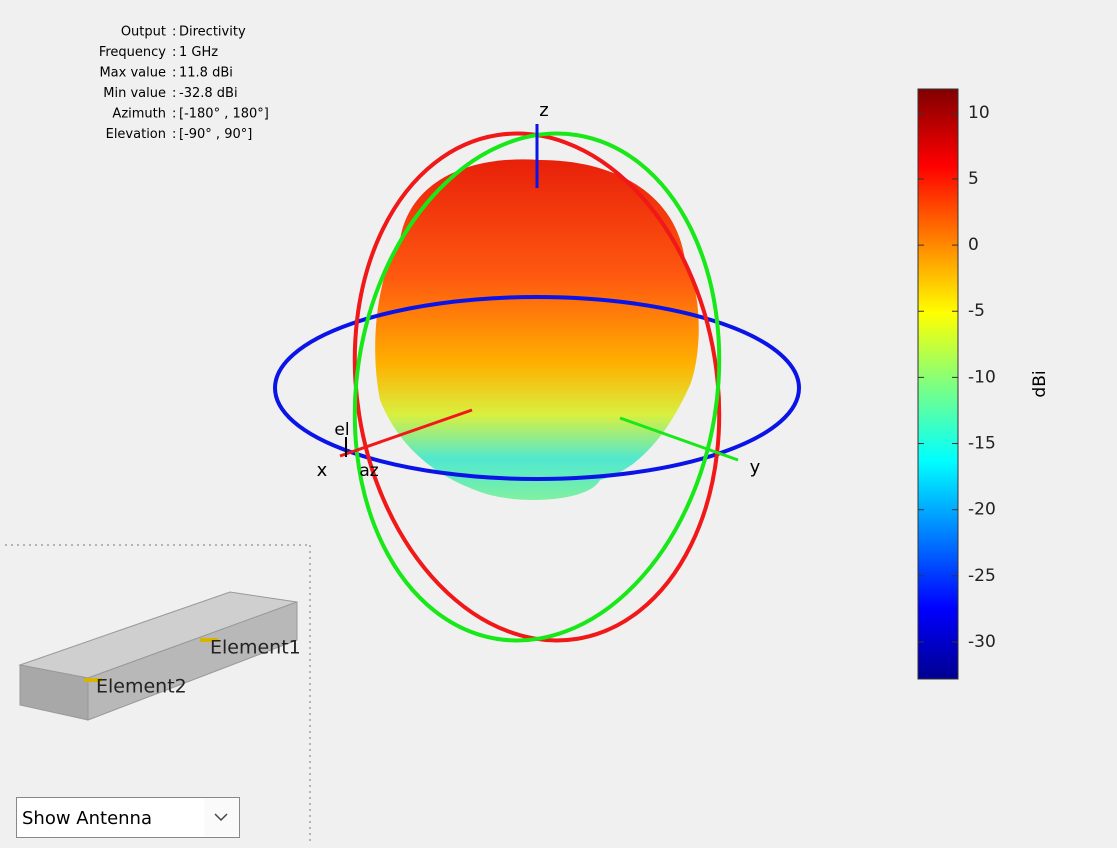 Image resolution: width=1117 pixels, height=848 pixels. I want to click on info-label: Output, so click(143, 32).